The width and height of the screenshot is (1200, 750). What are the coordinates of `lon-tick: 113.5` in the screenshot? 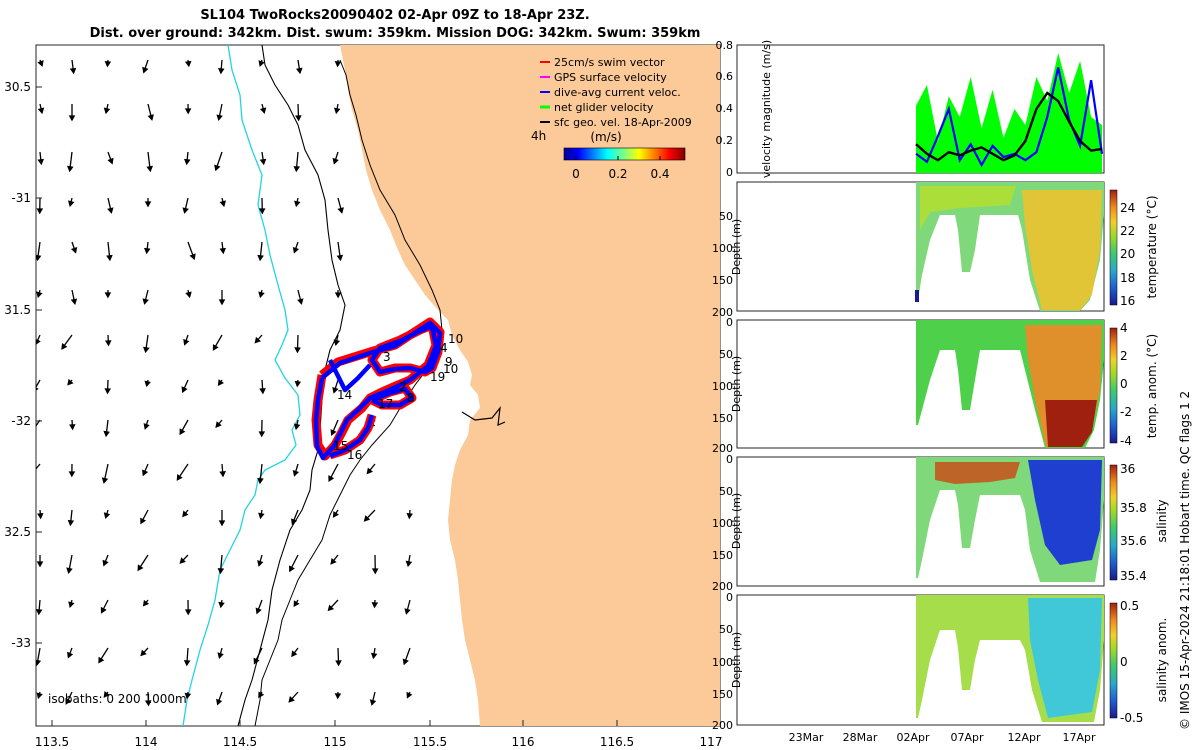 It's located at (52, 742).